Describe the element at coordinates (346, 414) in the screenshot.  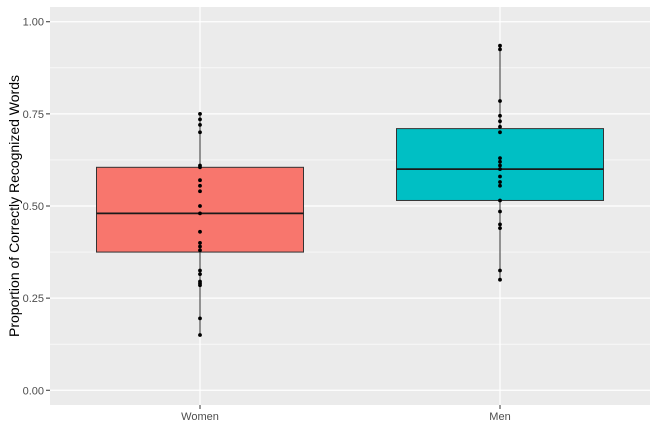
I see `x-axis: Women Men` at that location.